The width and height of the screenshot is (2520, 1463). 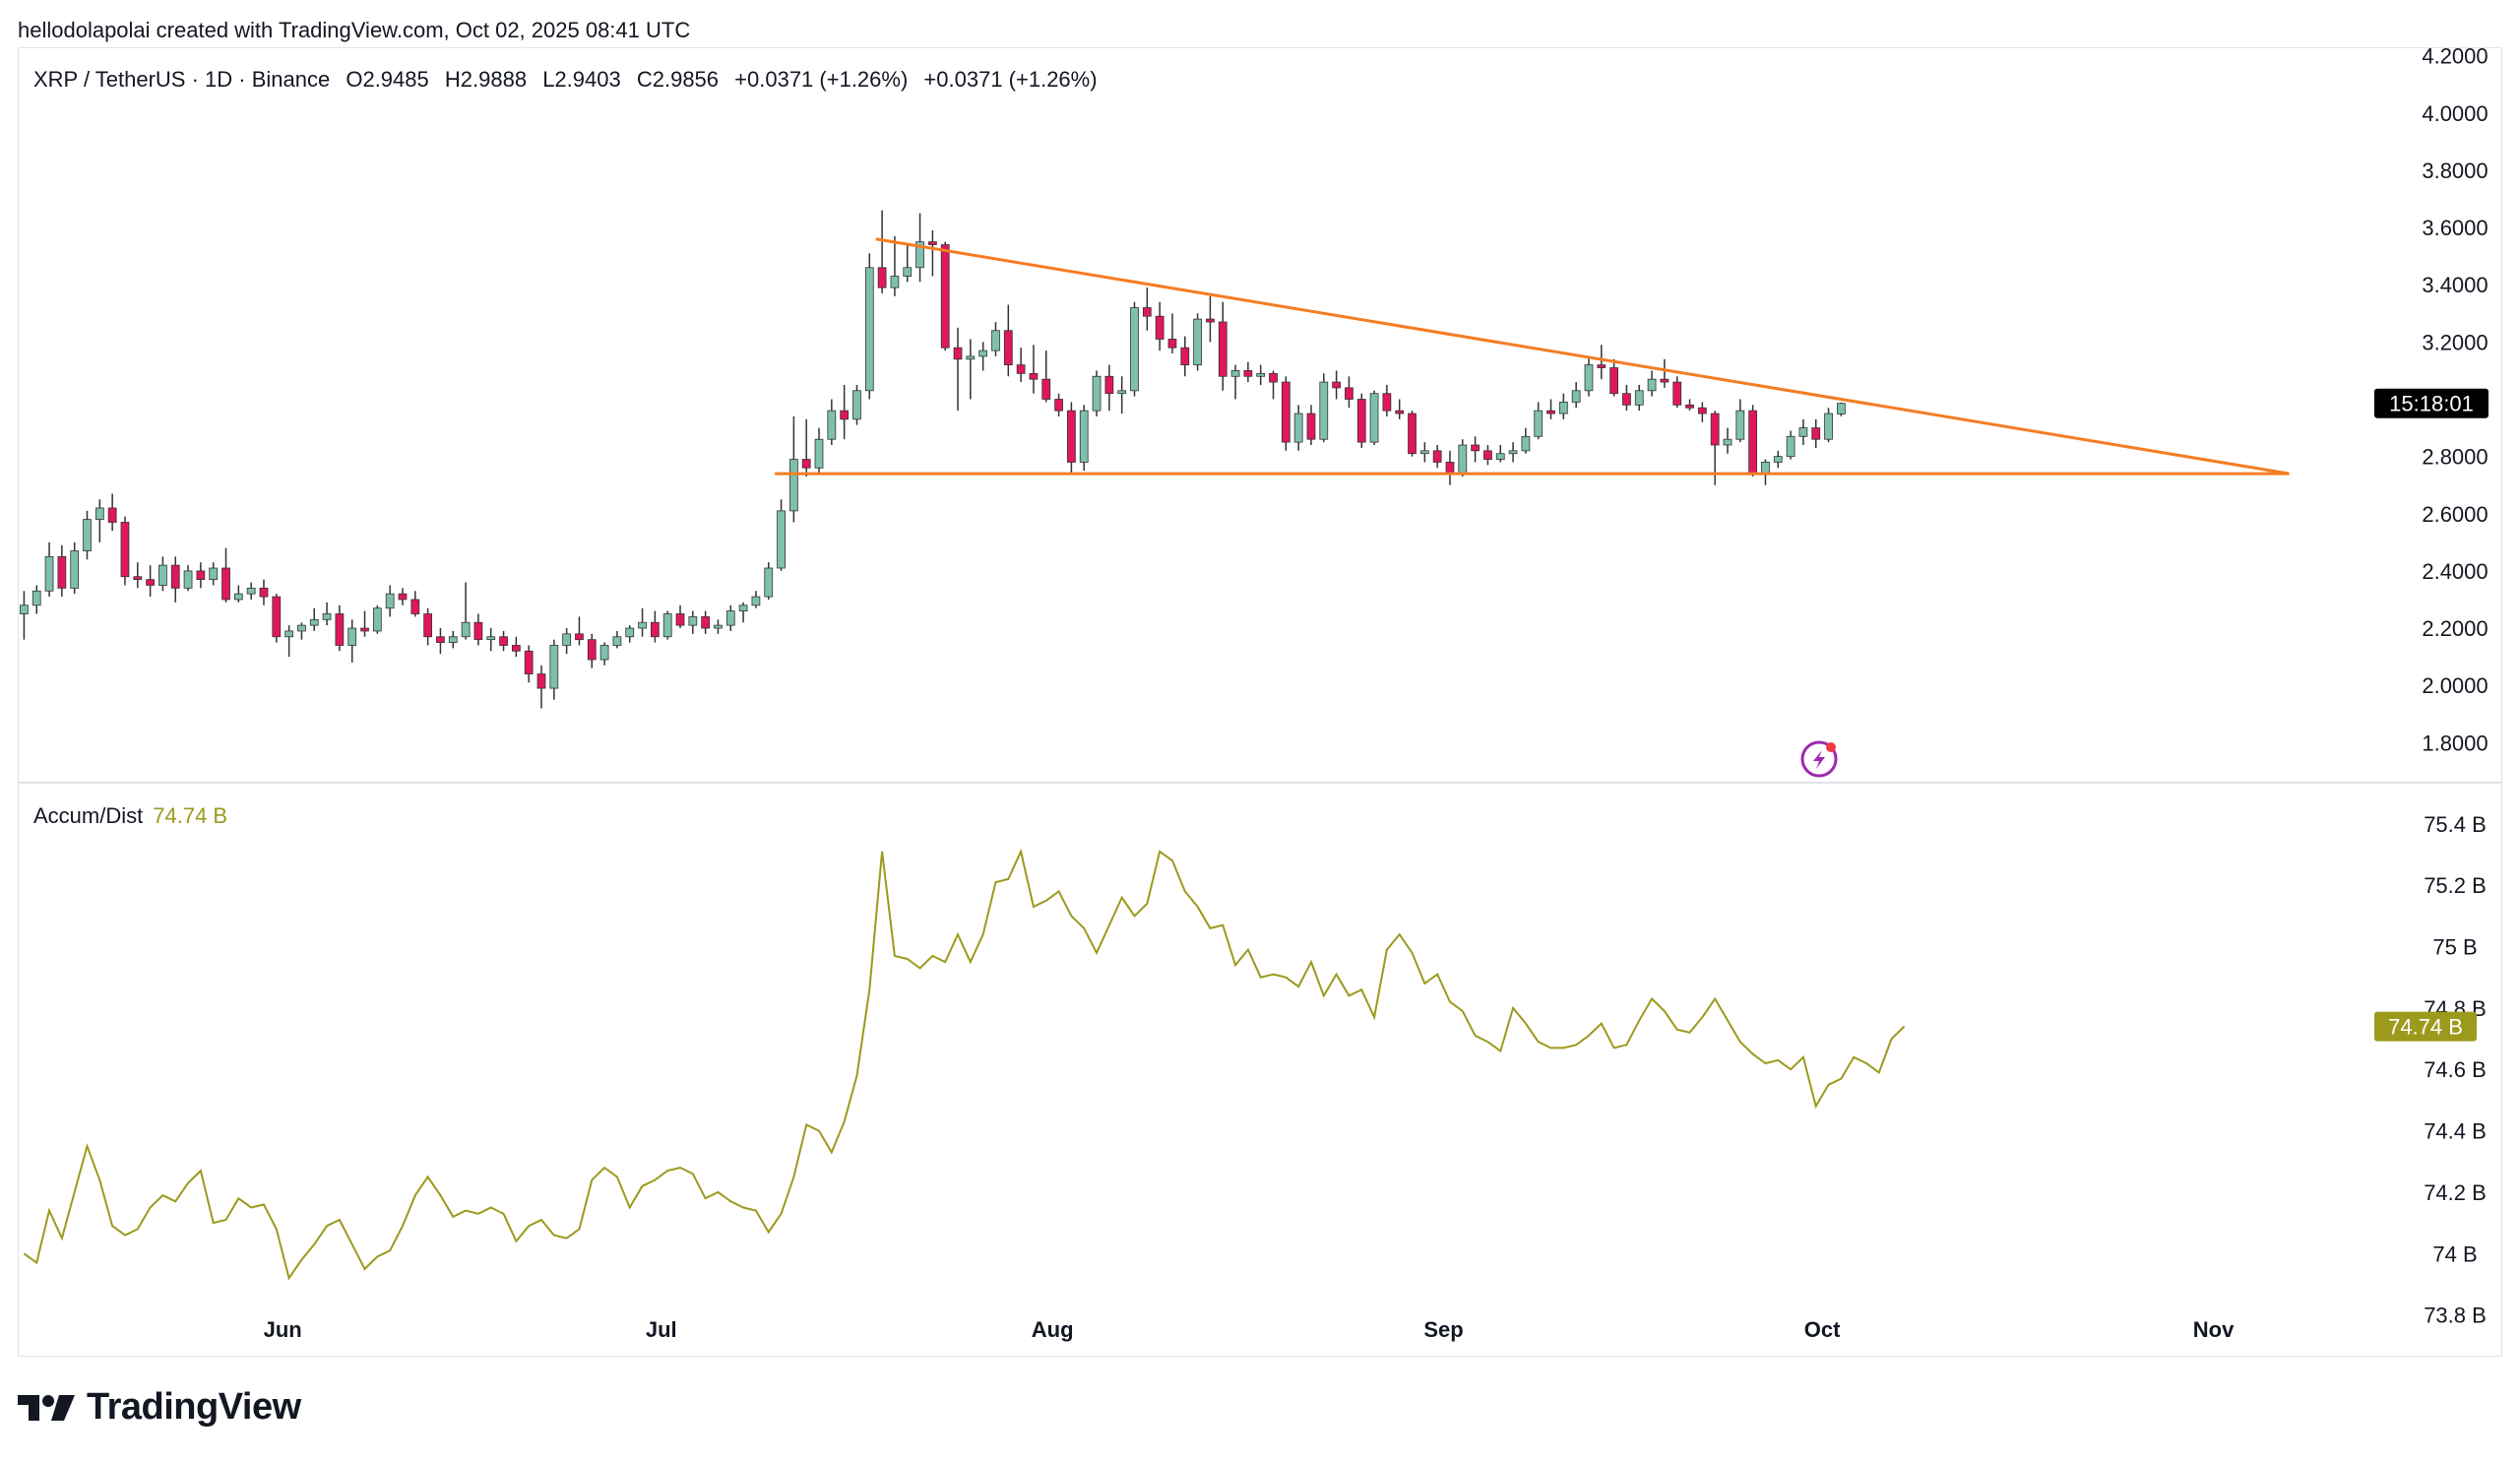 What do you see at coordinates (678, 79) in the screenshot?
I see `ohlc-close: C2.9856` at bounding box center [678, 79].